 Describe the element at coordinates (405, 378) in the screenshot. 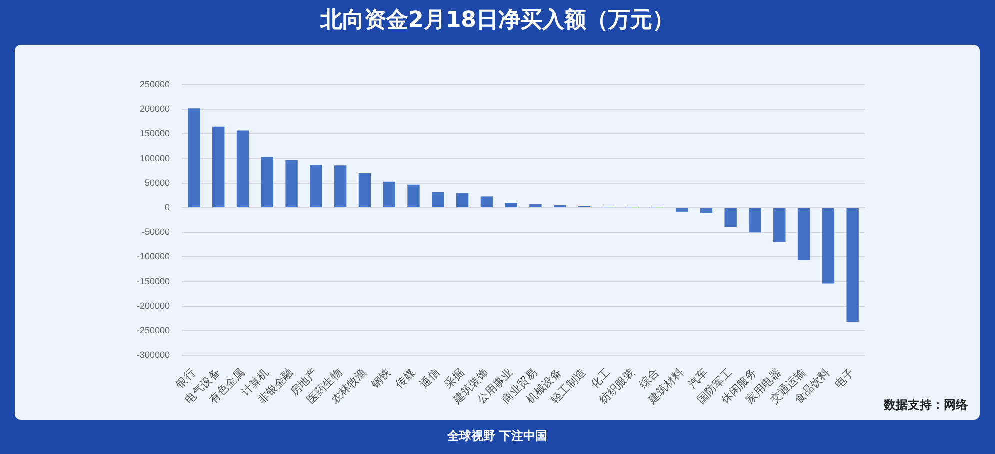

I see `x-tick-label: 传媒` at that location.